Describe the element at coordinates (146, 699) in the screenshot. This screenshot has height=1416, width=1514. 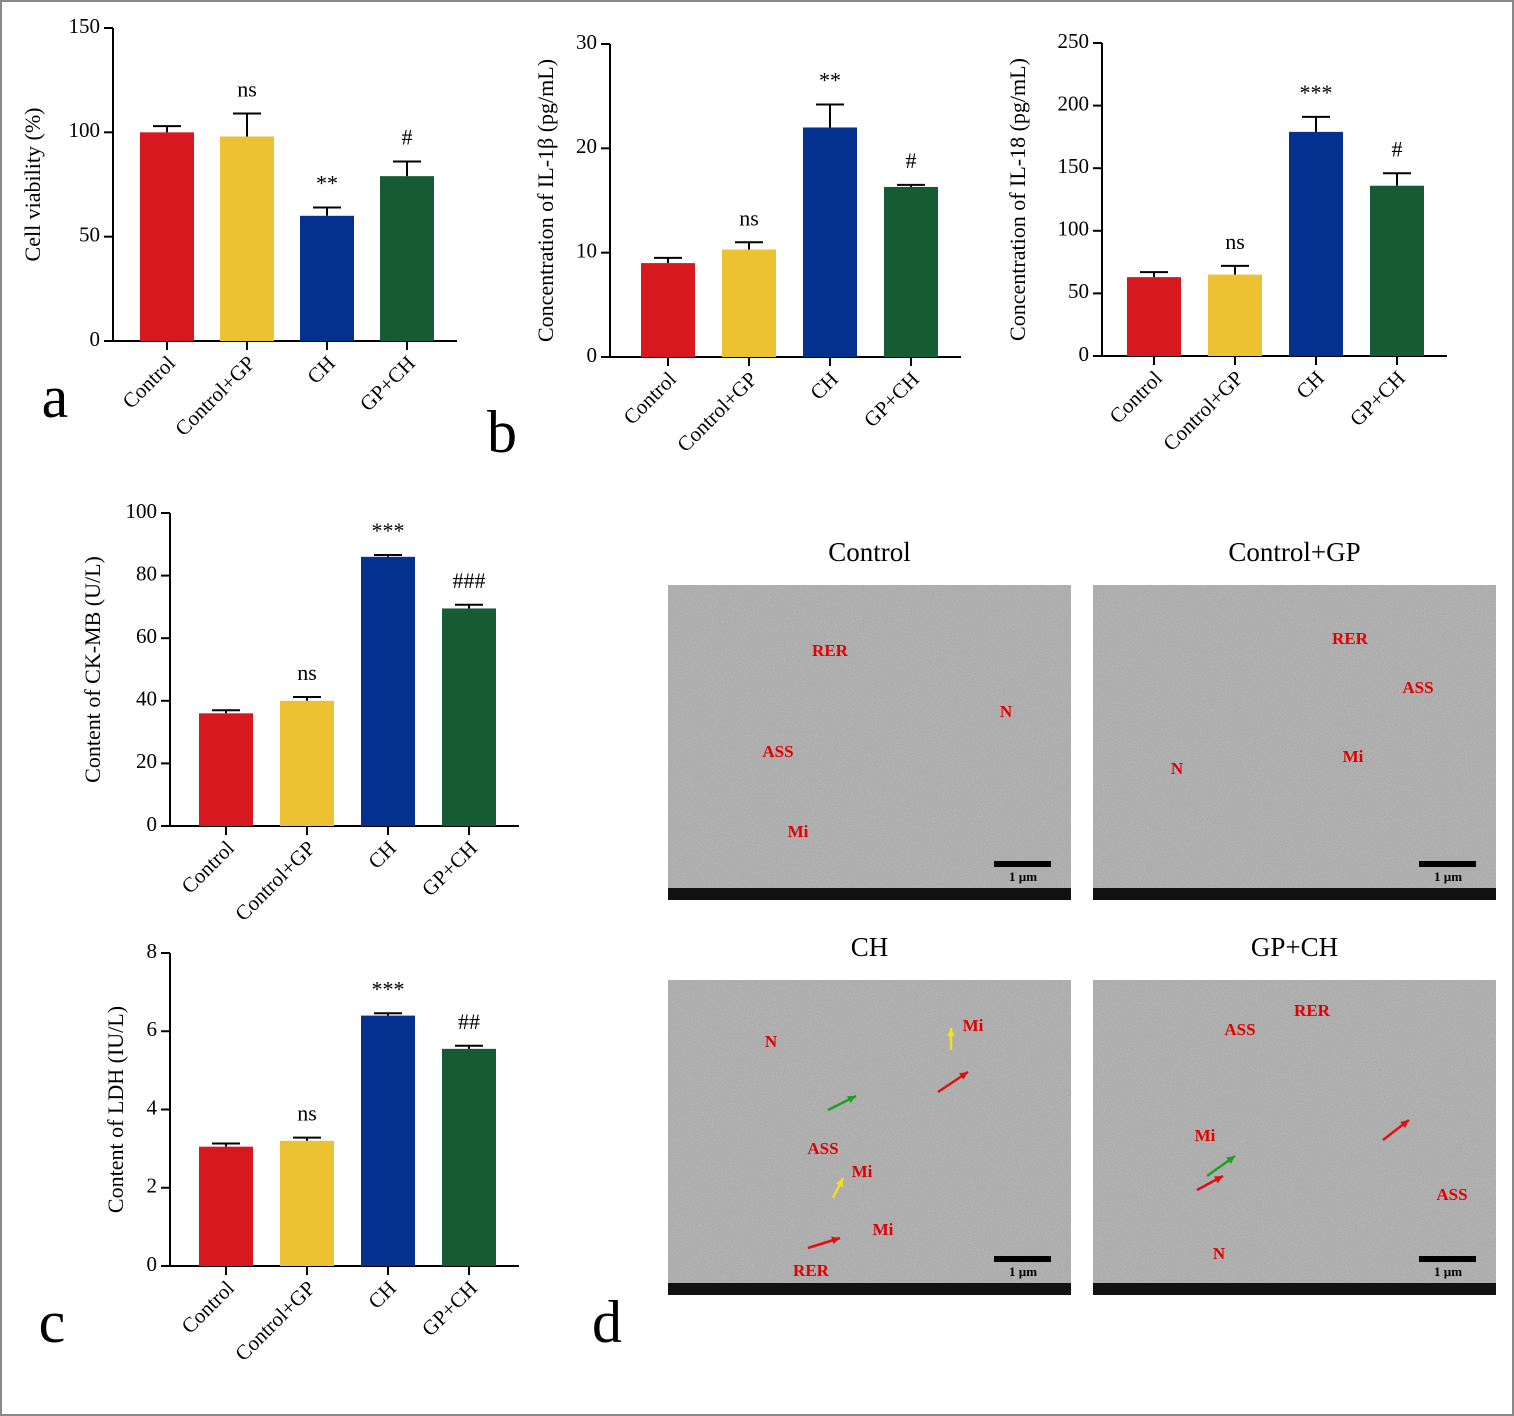
I see `y-tick-label: 40` at that location.